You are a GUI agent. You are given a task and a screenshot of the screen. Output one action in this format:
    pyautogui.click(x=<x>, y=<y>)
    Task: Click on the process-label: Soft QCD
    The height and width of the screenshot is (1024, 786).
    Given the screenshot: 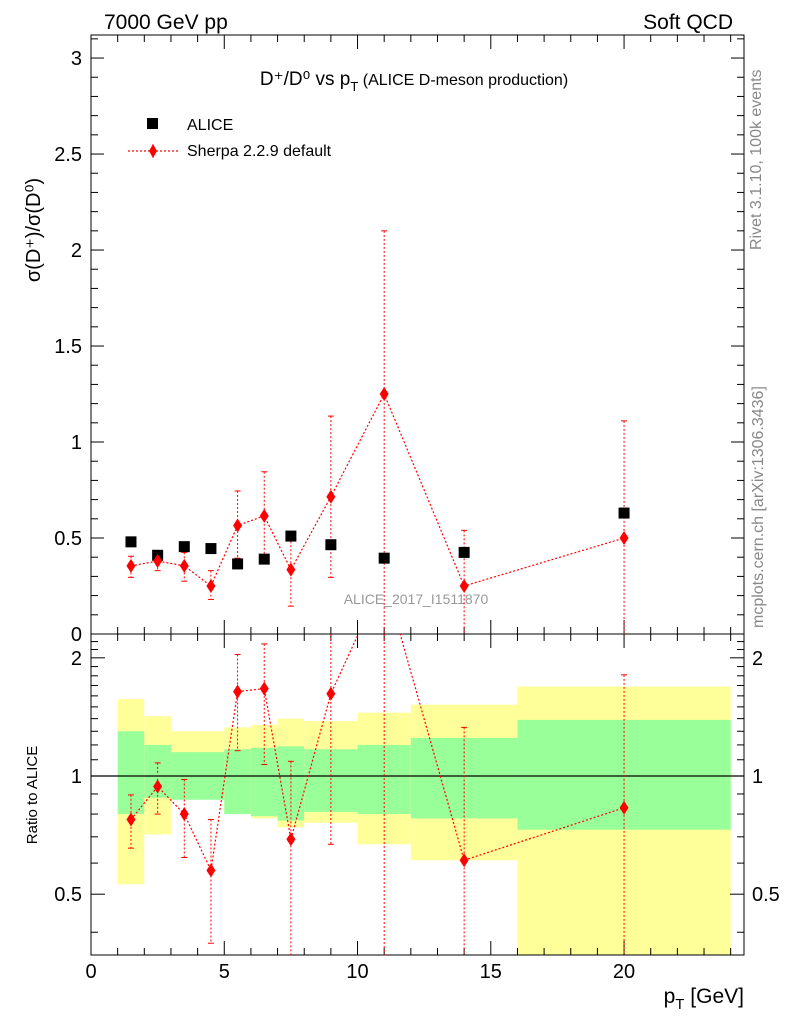 What is the action you would take?
    pyautogui.click(x=688, y=22)
    